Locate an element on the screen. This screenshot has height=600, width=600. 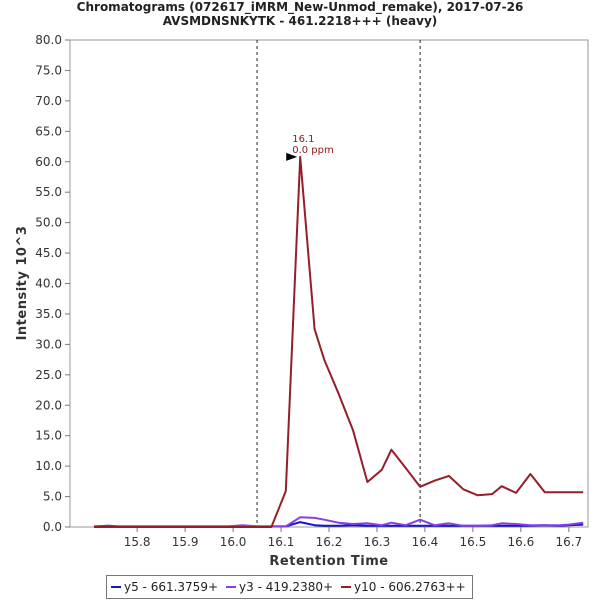
y-tick-label: 10.0 is located at coordinates (48, 466).